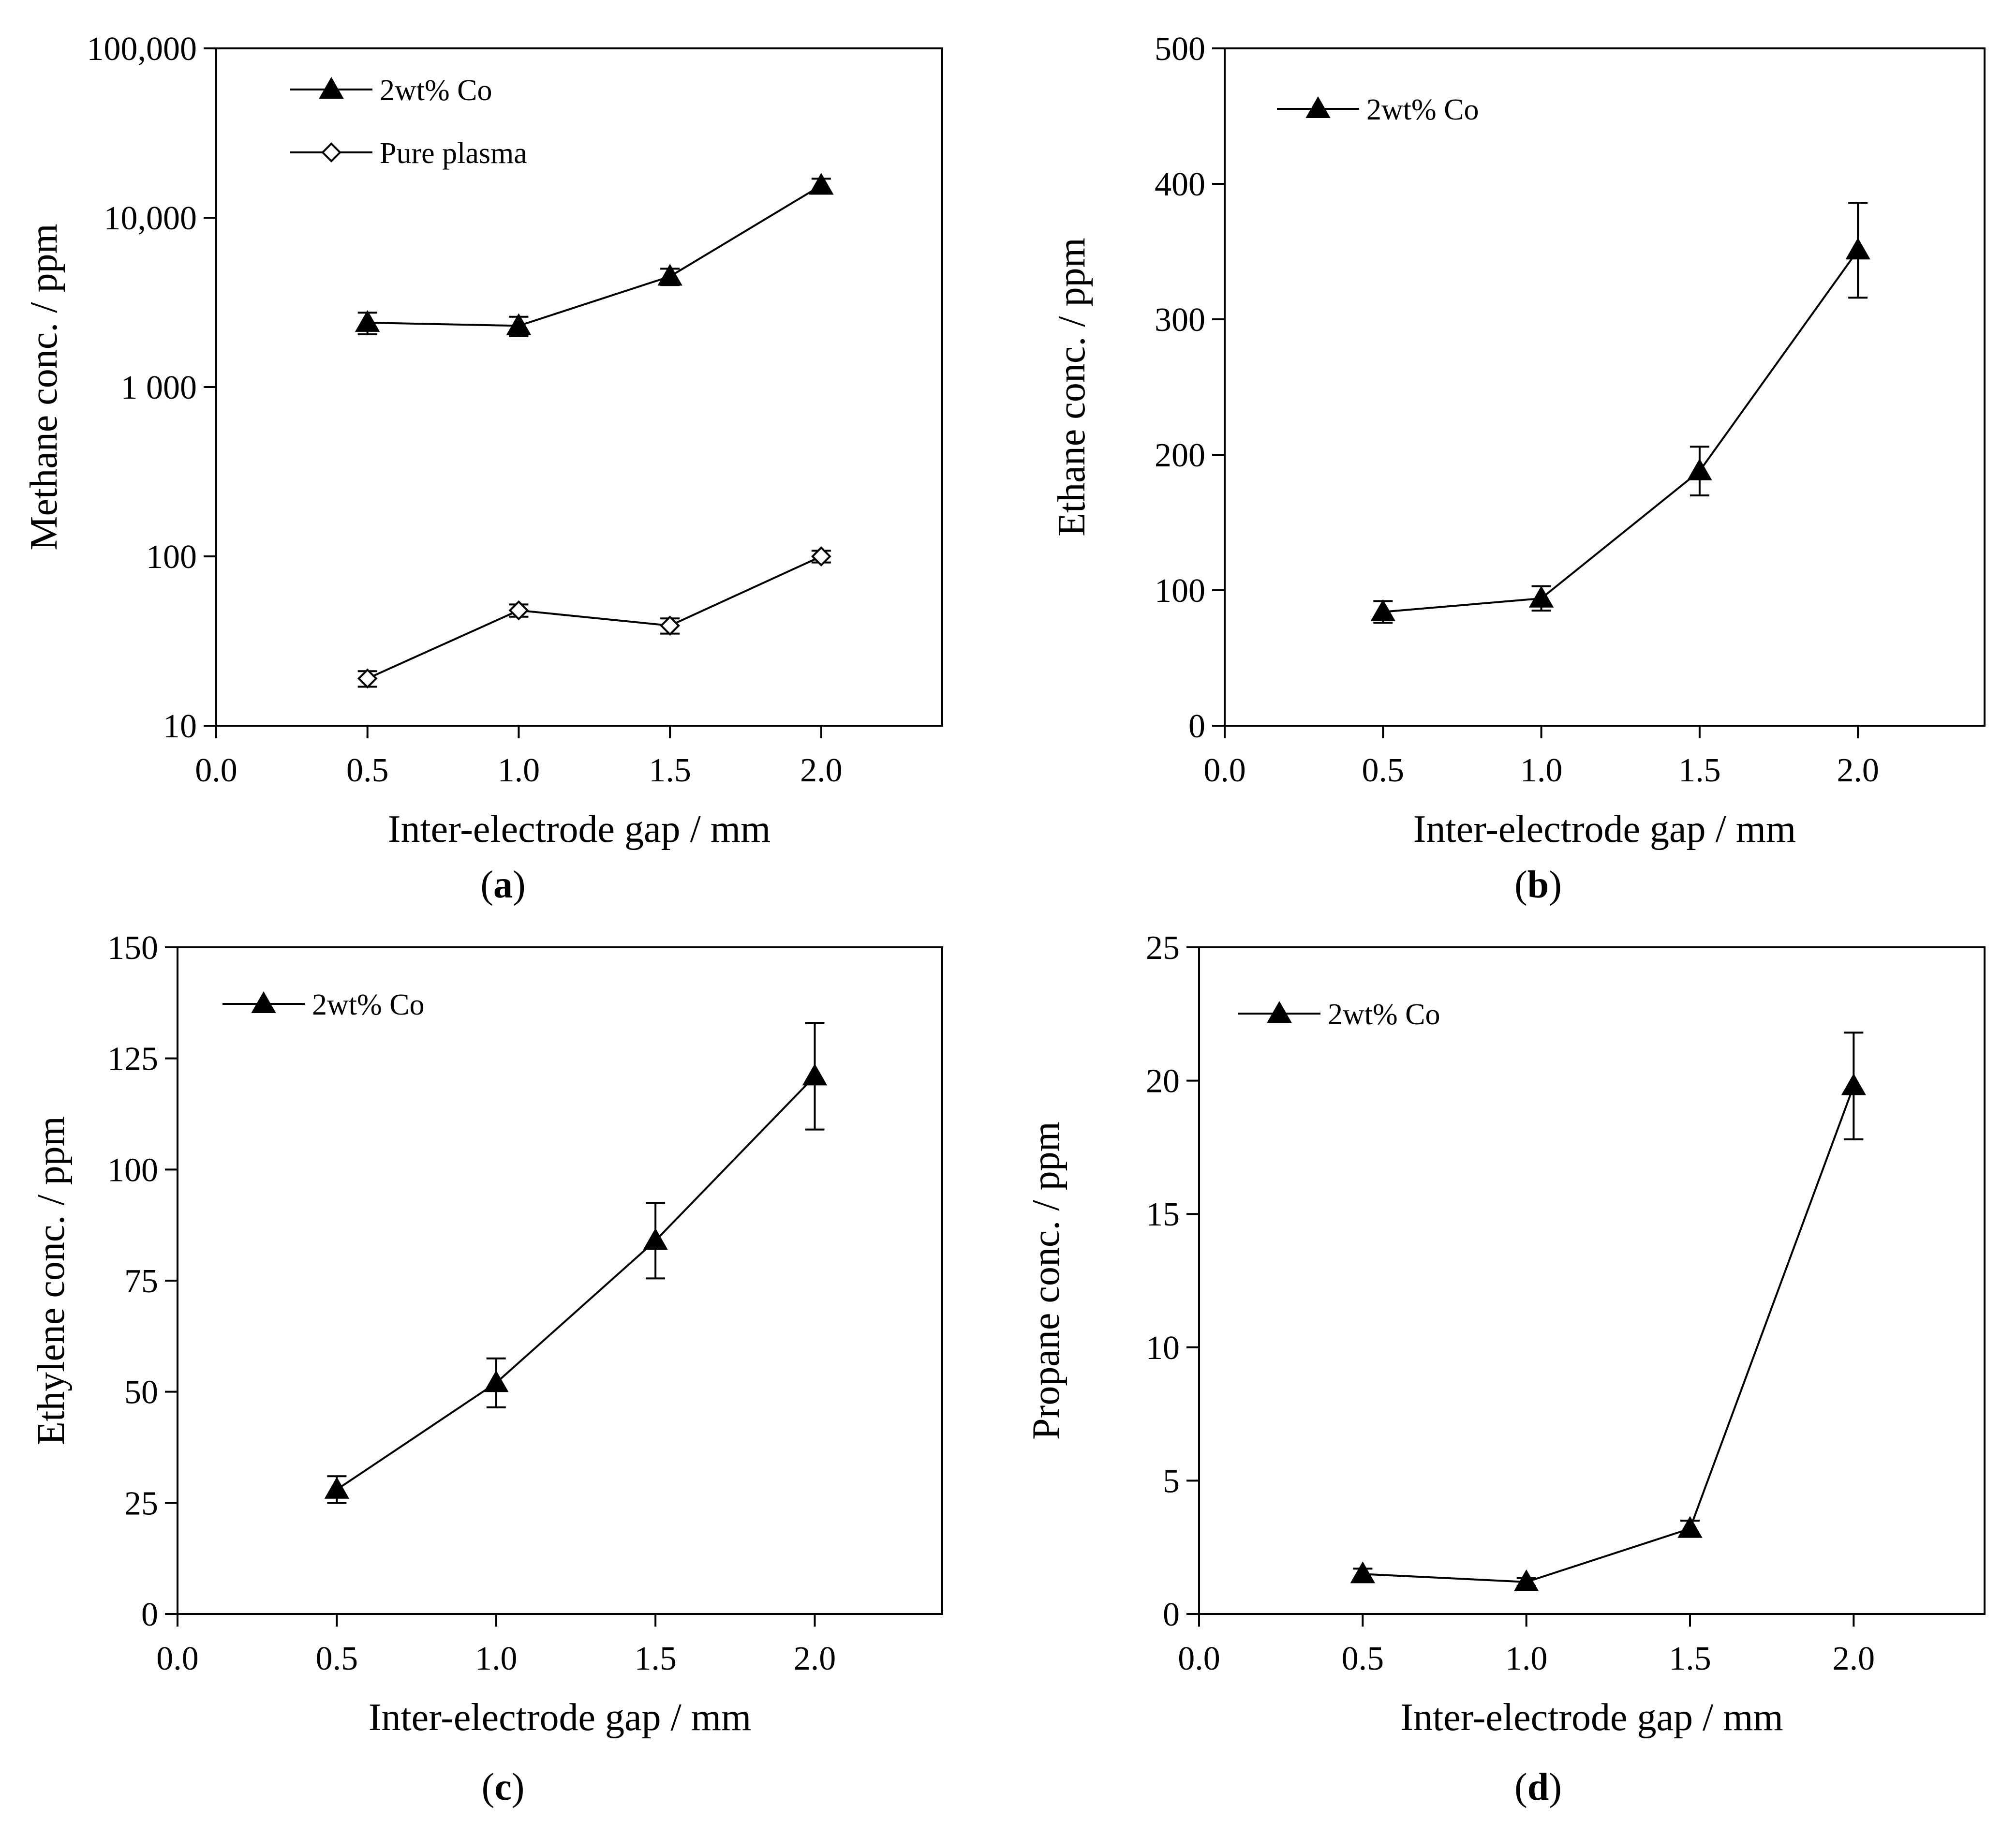 Image resolution: width=2016 pixels, height=1823 pixels. Describe the element at coordinates (1163, 1081) in the screenshot. I see `y-tick-label: 20` at that location.